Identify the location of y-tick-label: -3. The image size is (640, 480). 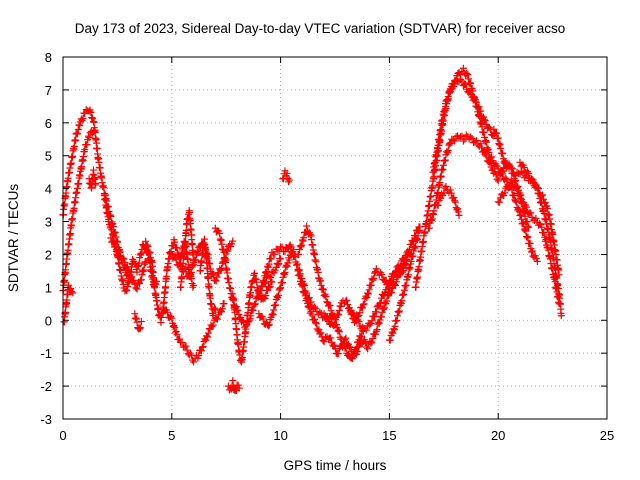
(46, 419).